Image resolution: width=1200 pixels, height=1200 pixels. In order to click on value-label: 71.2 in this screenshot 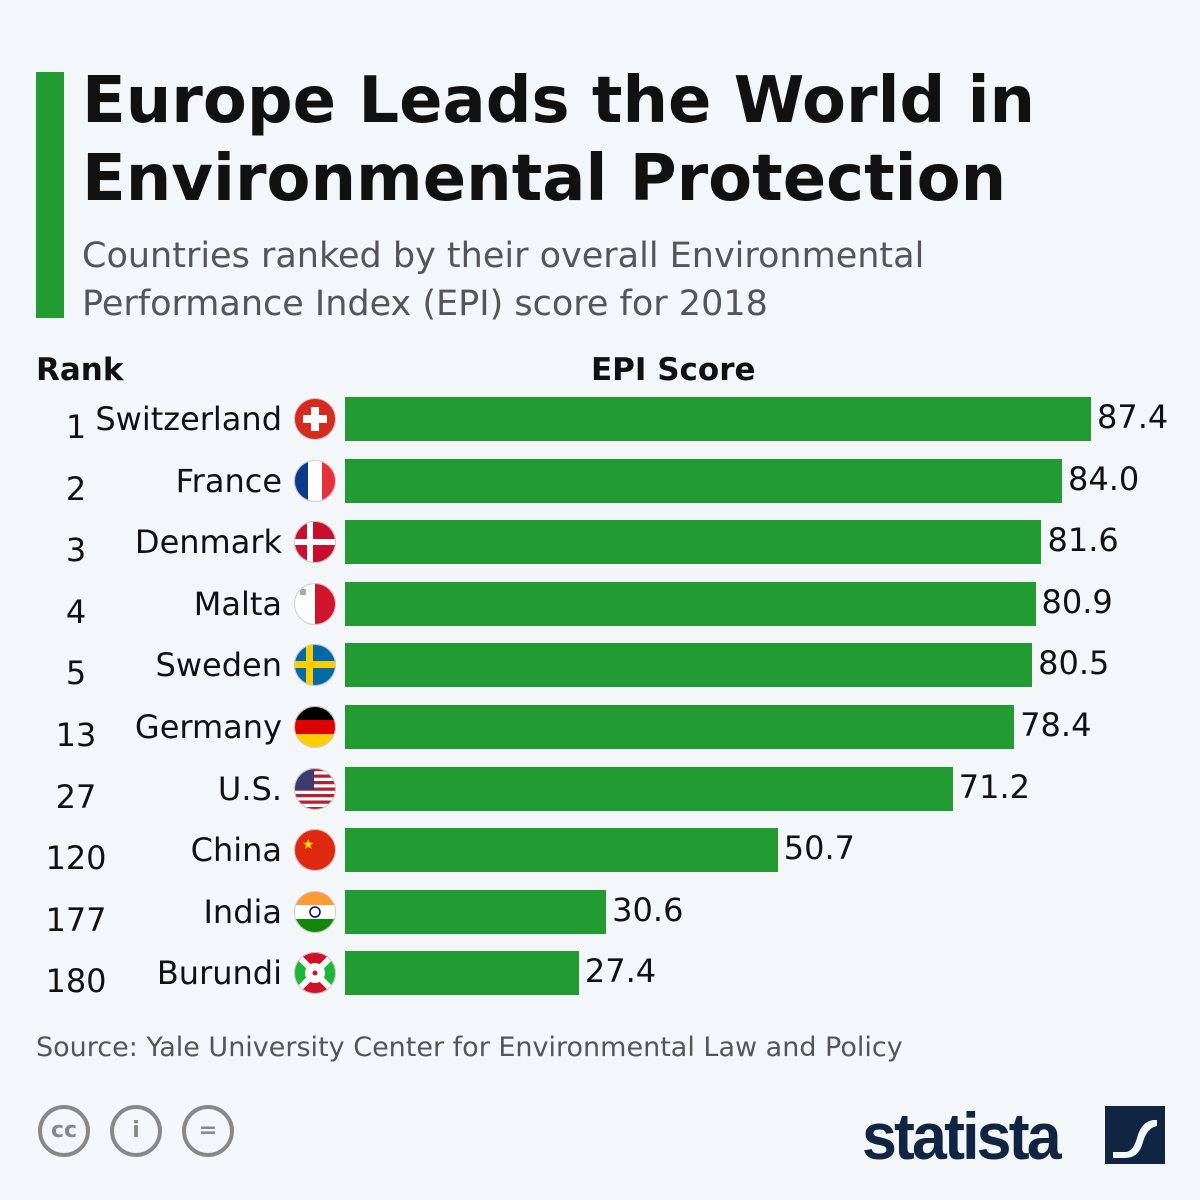, I will do `click(994, 786)`.